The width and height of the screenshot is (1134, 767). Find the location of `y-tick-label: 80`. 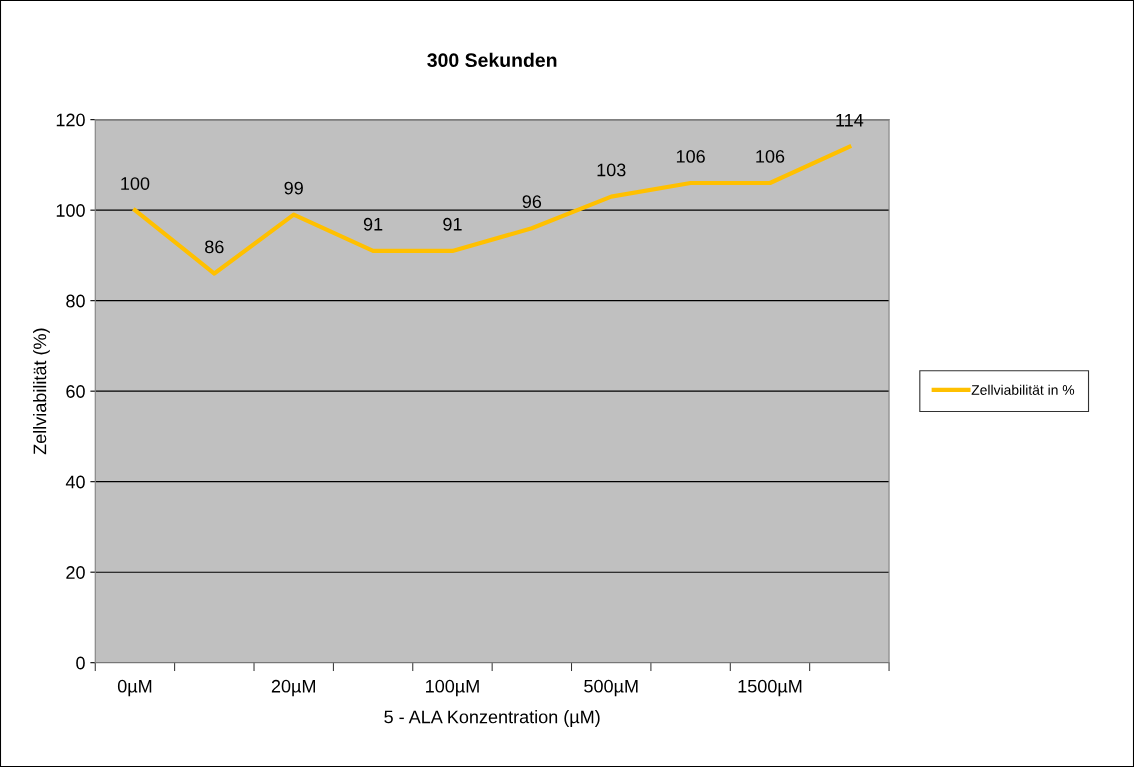

y-tick-label: 80 is located at coordinates (75, 301).